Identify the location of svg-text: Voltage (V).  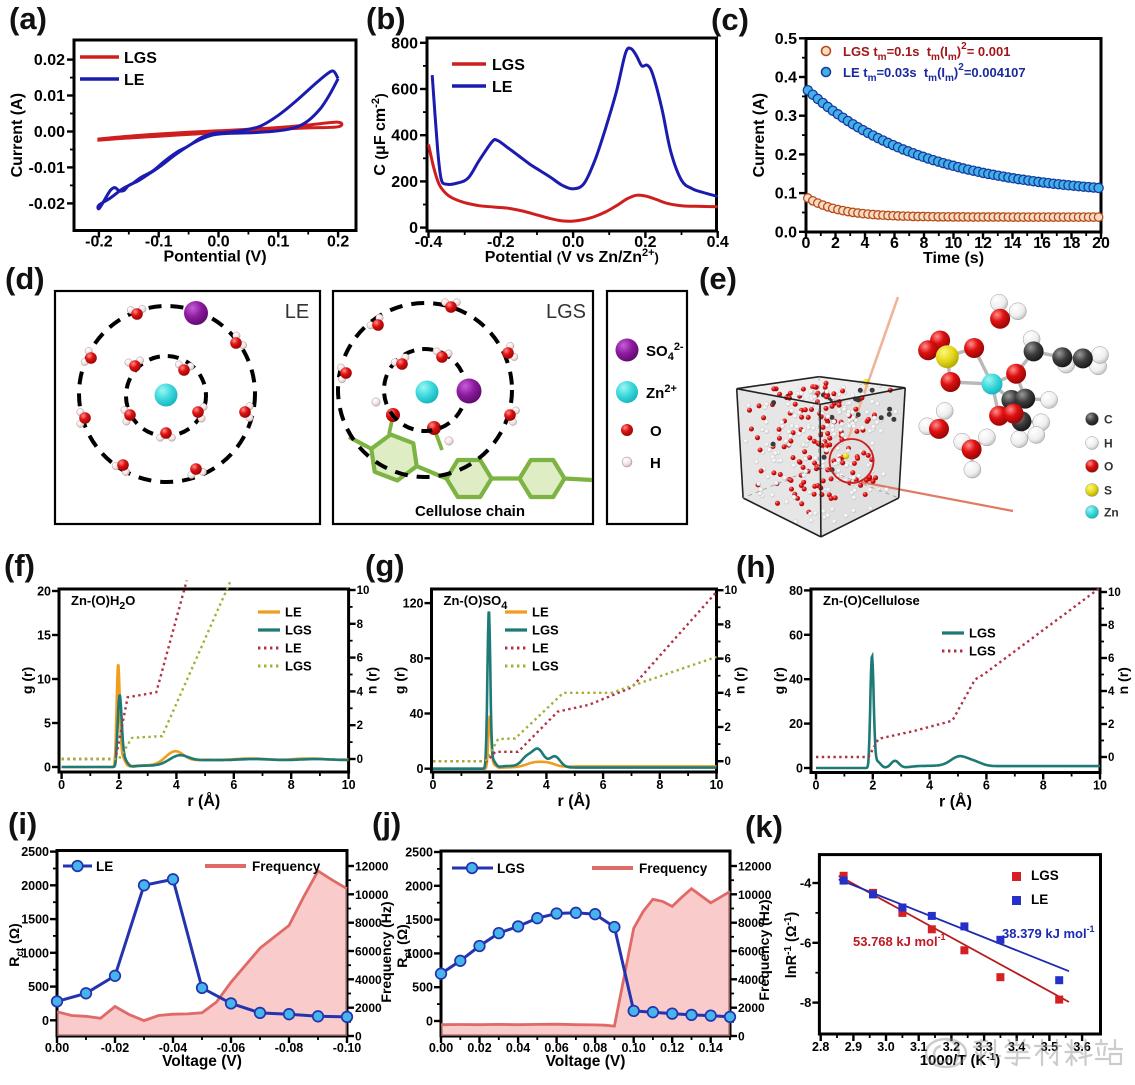
(202, 1061).